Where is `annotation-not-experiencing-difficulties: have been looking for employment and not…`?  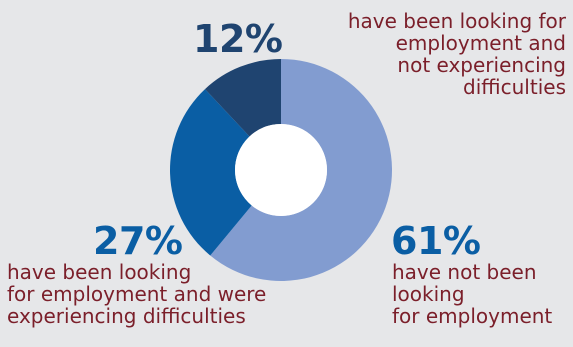
annotation-not-experiencing-difficulties: have been looking for employment and not… is located at coordinates (456, 54).